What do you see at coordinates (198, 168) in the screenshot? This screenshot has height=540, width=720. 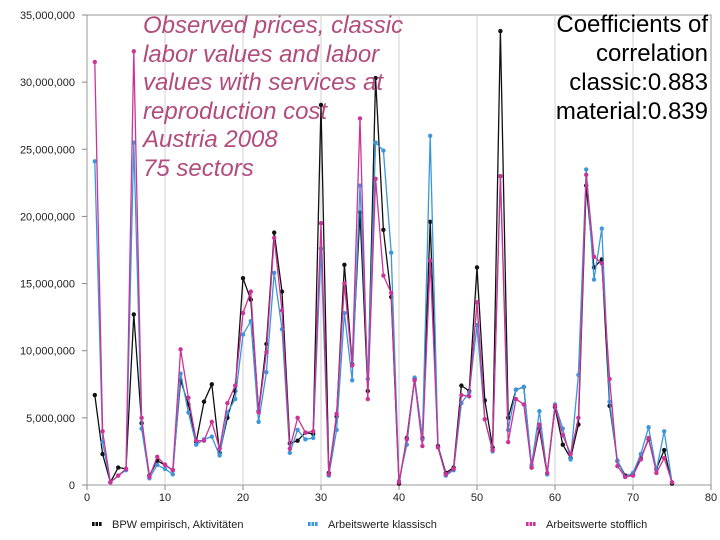 I see `title-line: 75 sectors` at bounding box center [198, 168].